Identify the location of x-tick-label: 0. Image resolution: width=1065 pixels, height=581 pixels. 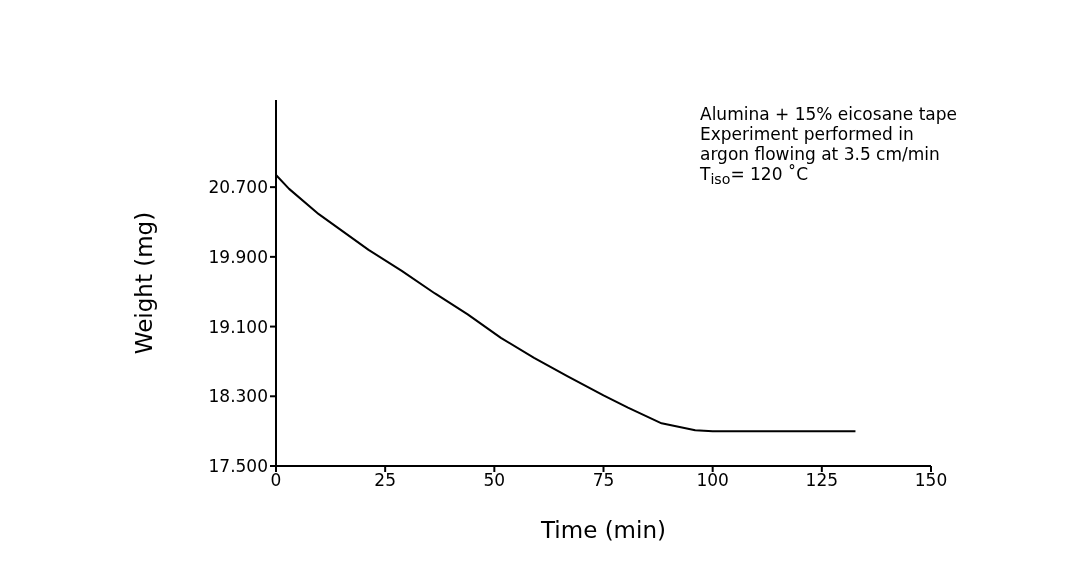
(276, 480).